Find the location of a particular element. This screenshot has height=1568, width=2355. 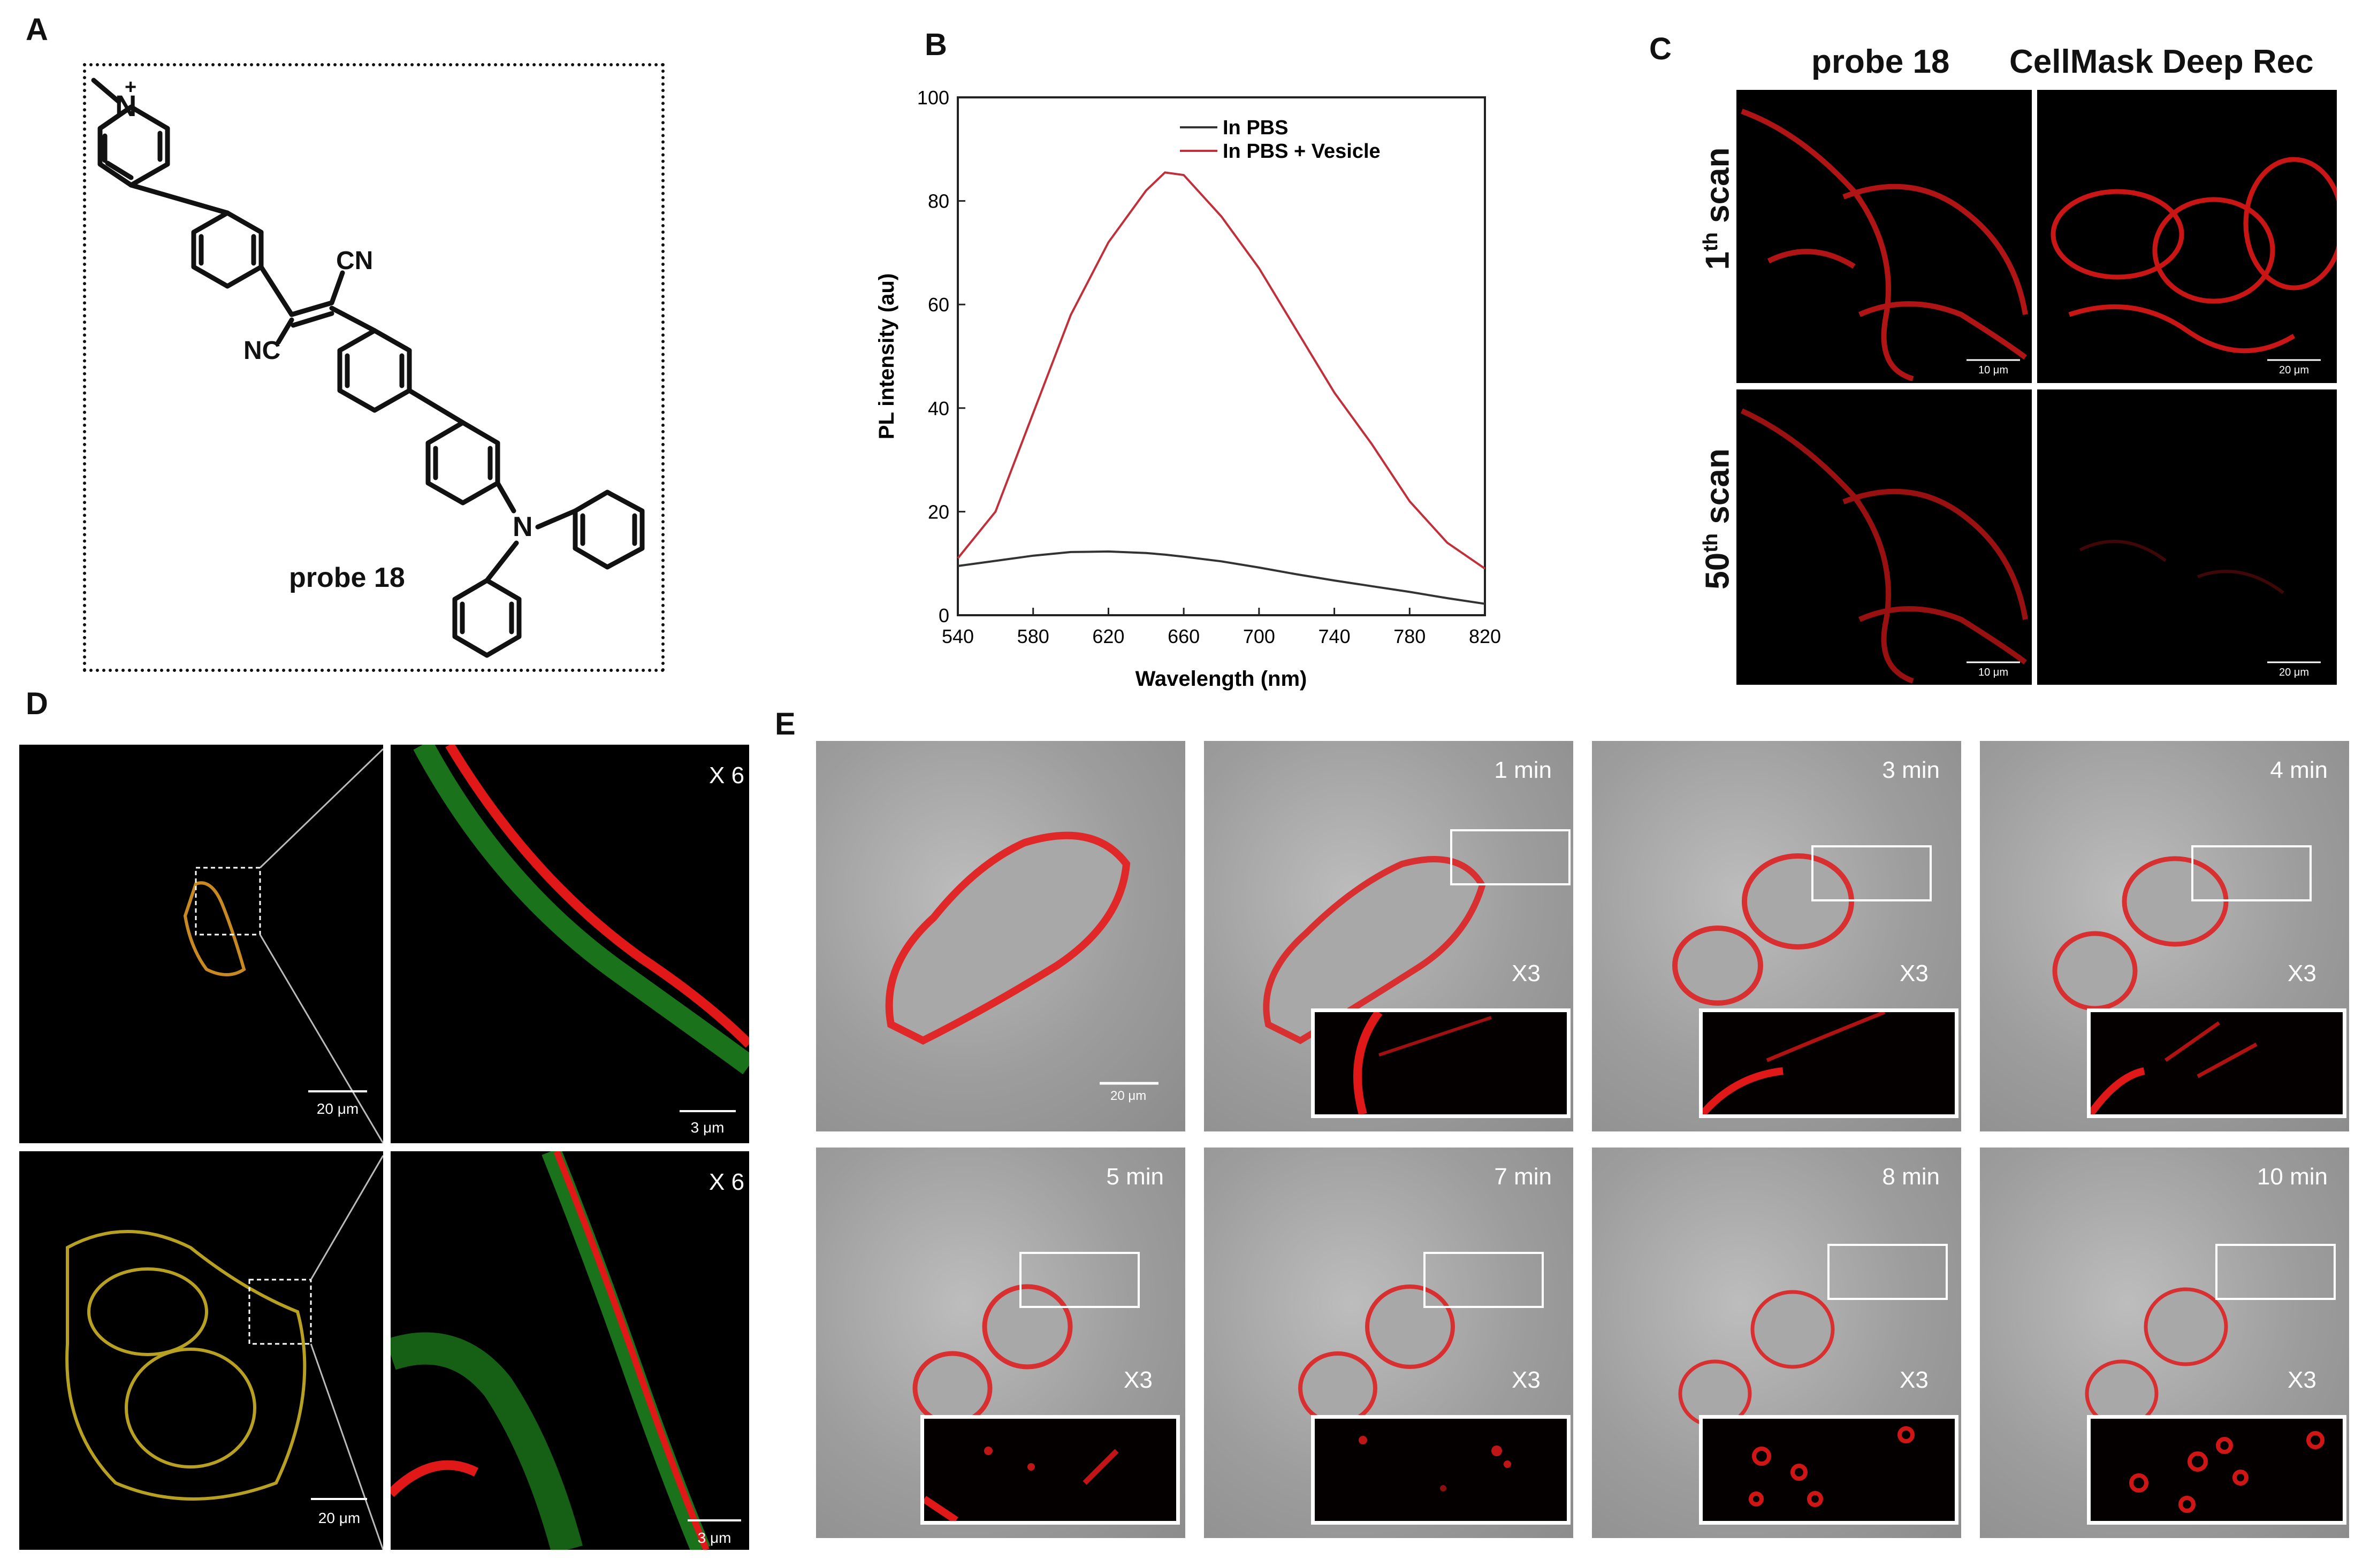

pyridinium-n-label: N is located at coordinates (126, 106).